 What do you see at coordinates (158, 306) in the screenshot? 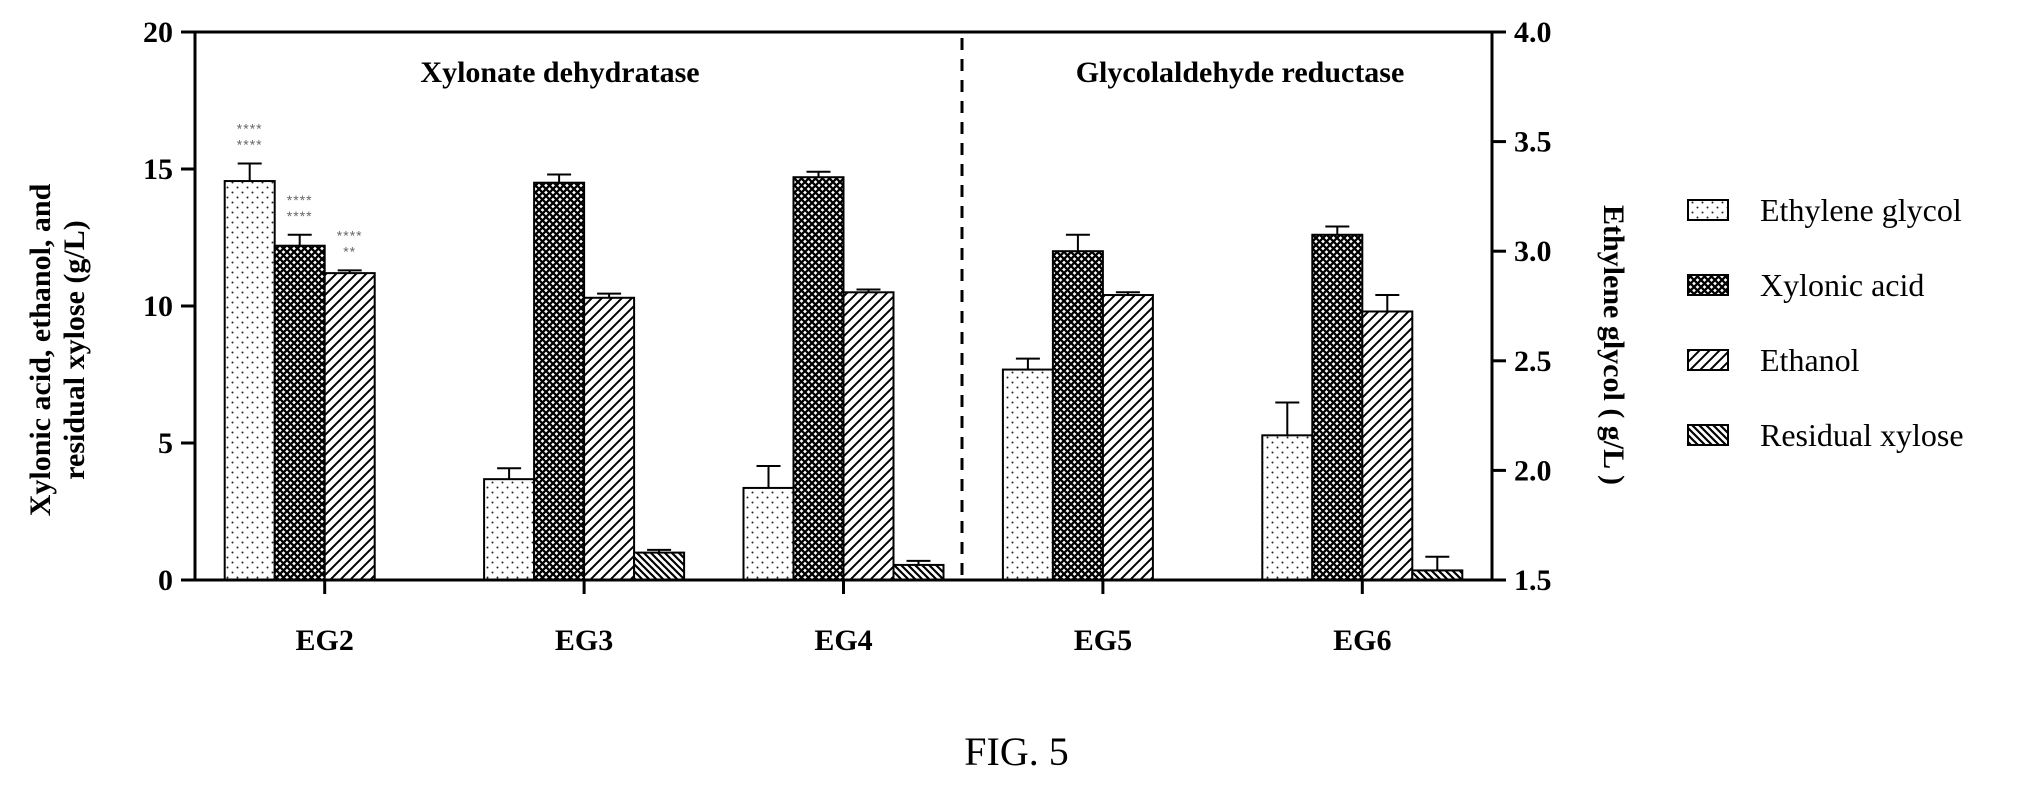
I see `left-tick-label: 10` at bounding box center [158, 306].